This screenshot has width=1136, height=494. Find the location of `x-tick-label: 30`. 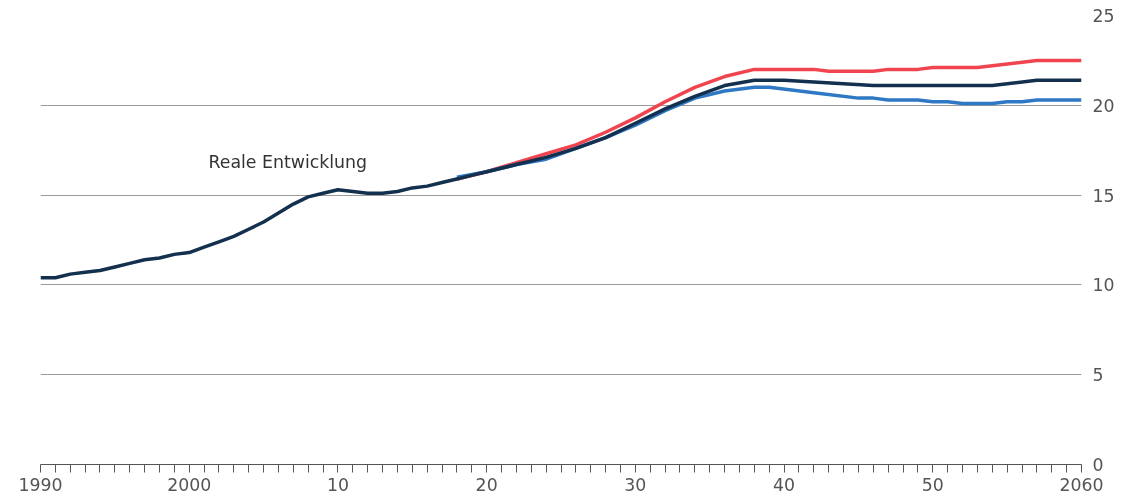

x-tick-label: 30 is located at coordinates (635, 484).